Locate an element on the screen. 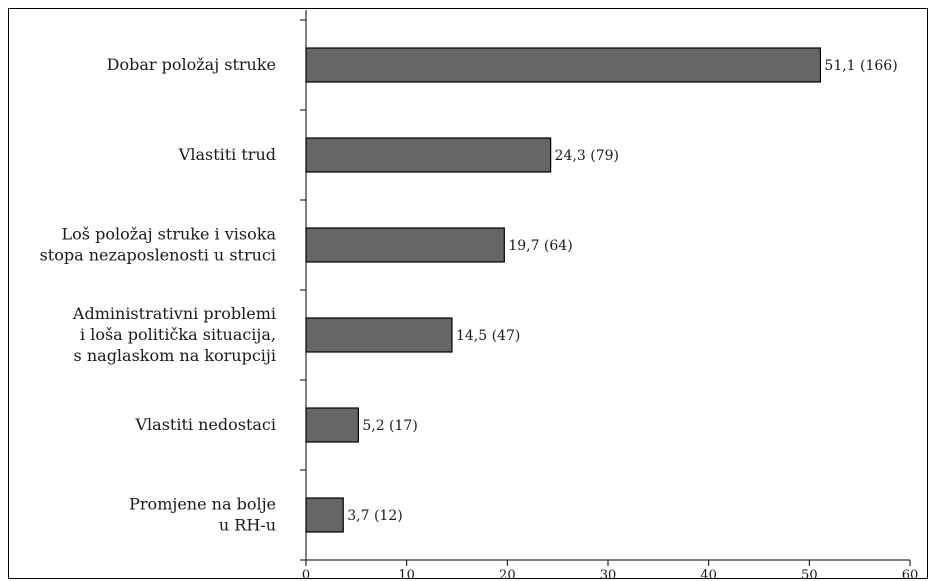 The width and height of the screenshot is (936, 581). x-tick-label: 10 is located at coordinates (406, 574).